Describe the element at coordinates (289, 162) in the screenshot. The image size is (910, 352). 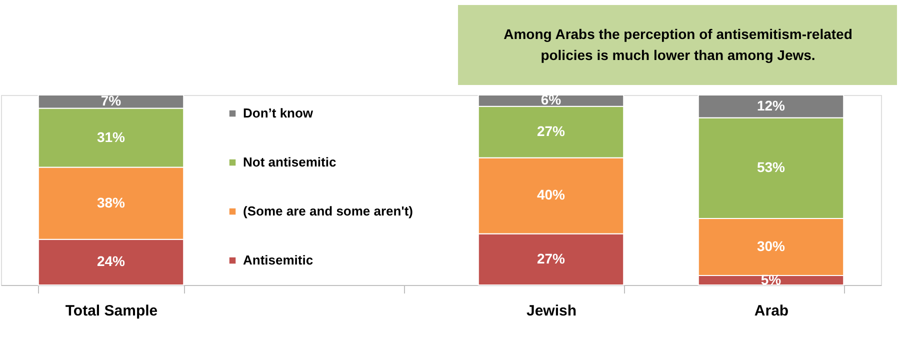
I see `legend-label: Not antisemitic` at that location.